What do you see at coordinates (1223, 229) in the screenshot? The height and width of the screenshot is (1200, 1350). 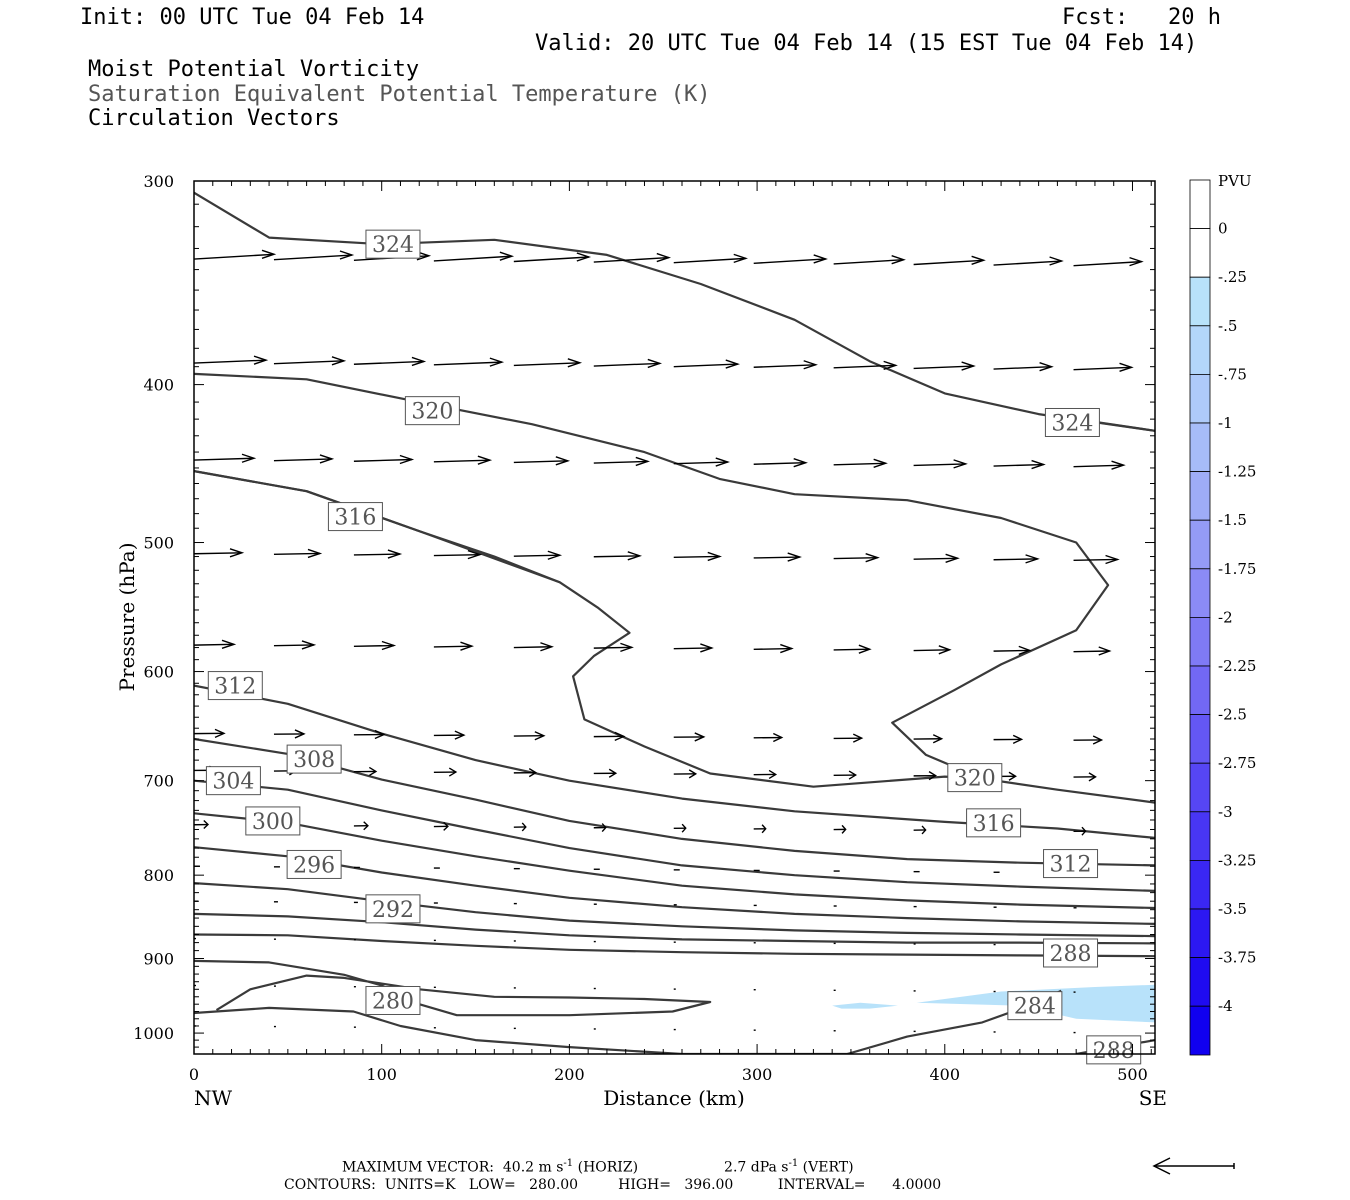 I see `colorbar-level-label: 0` at bounding box center [1223, 229].